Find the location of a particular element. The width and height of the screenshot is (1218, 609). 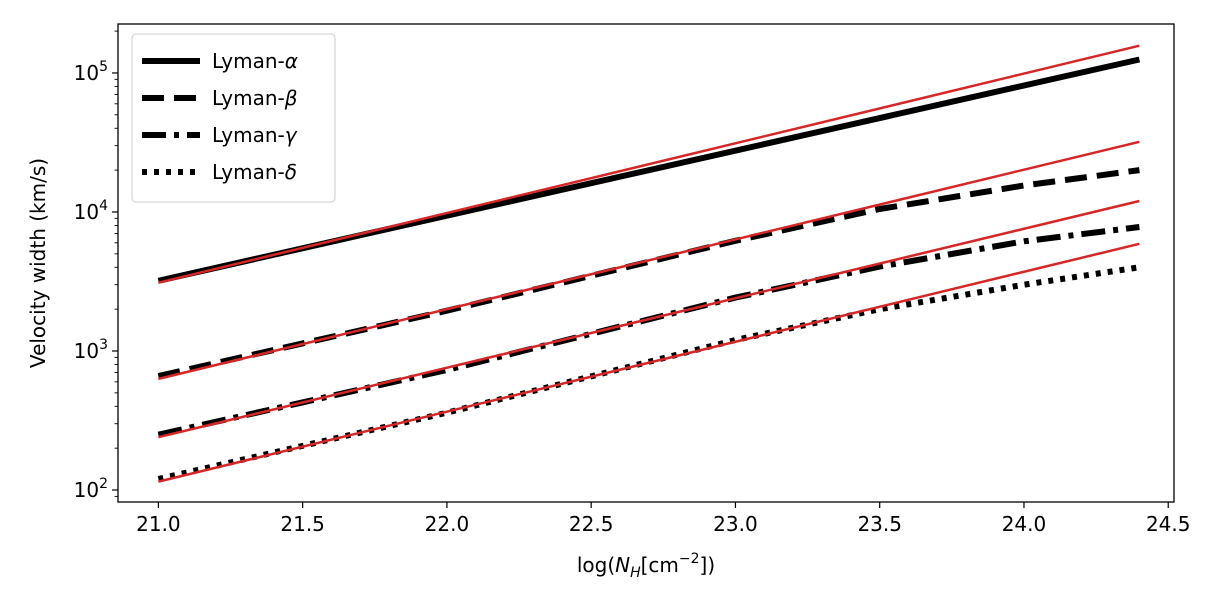

legend-label-1: Lyman-α is located at coordinates (255, 61).